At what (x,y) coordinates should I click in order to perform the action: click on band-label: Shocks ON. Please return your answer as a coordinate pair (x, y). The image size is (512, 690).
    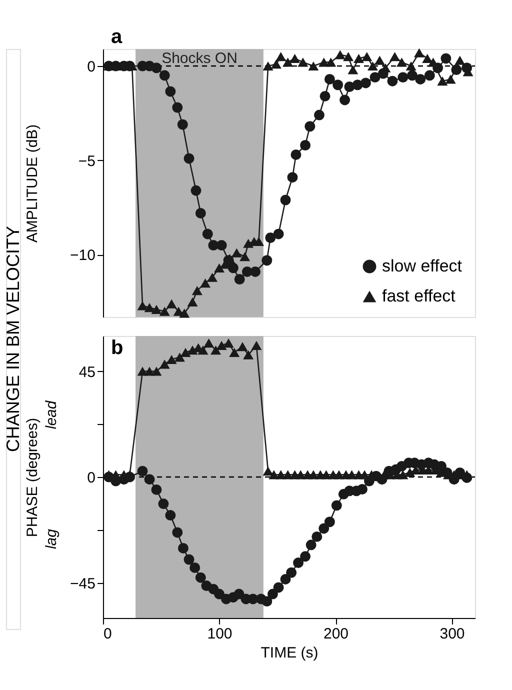
    Looking at the image, I should click on (200, 58).